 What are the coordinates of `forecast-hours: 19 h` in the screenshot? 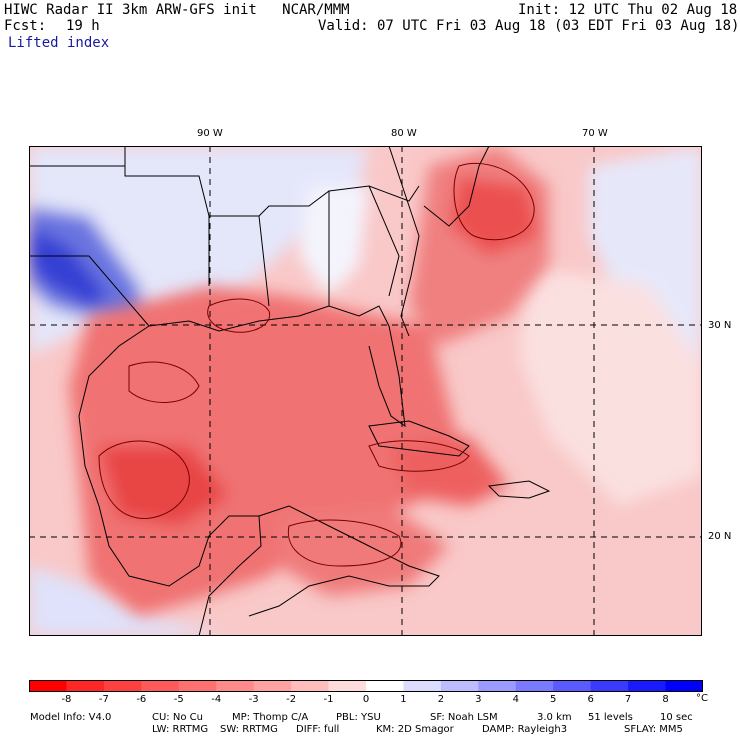 It's located at (83, 26).